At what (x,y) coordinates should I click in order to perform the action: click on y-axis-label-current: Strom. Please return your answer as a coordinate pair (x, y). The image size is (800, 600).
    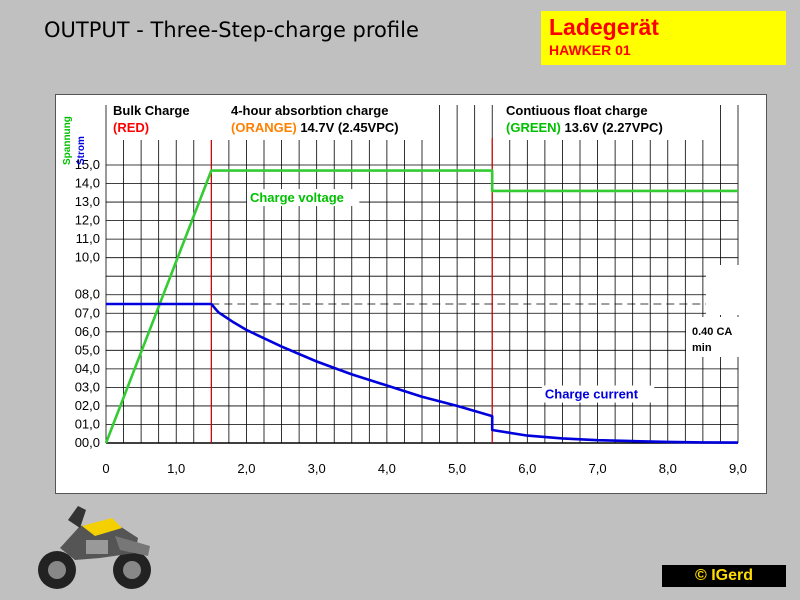
    Looking at the image, I should click on (81, 150).